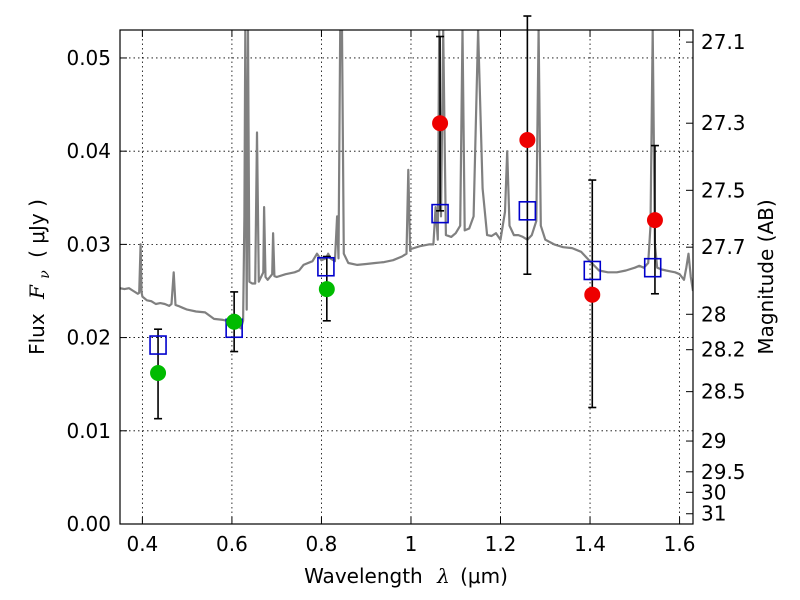 The width and height of the screenshot is (800, 600). What do you see at coordinates (590, 544) in the screenshot?
I see `x-tick-label: 1.4` at bounding box center [590, 544].